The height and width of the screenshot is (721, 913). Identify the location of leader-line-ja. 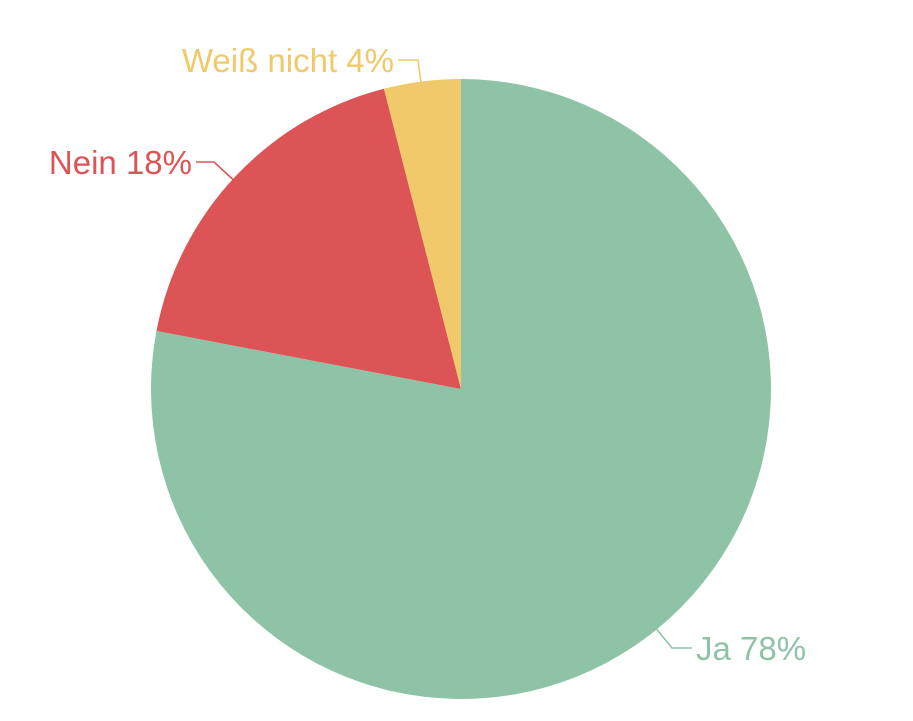
(673, 638).